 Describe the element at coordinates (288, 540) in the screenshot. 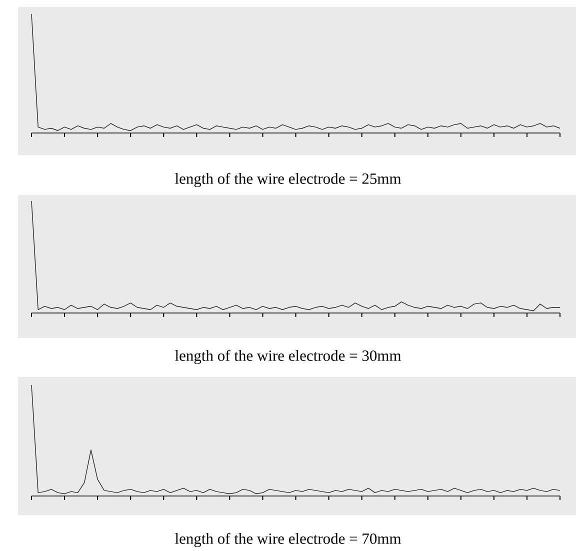

I see `text: length of the wire electrode = 70mm` at that location.